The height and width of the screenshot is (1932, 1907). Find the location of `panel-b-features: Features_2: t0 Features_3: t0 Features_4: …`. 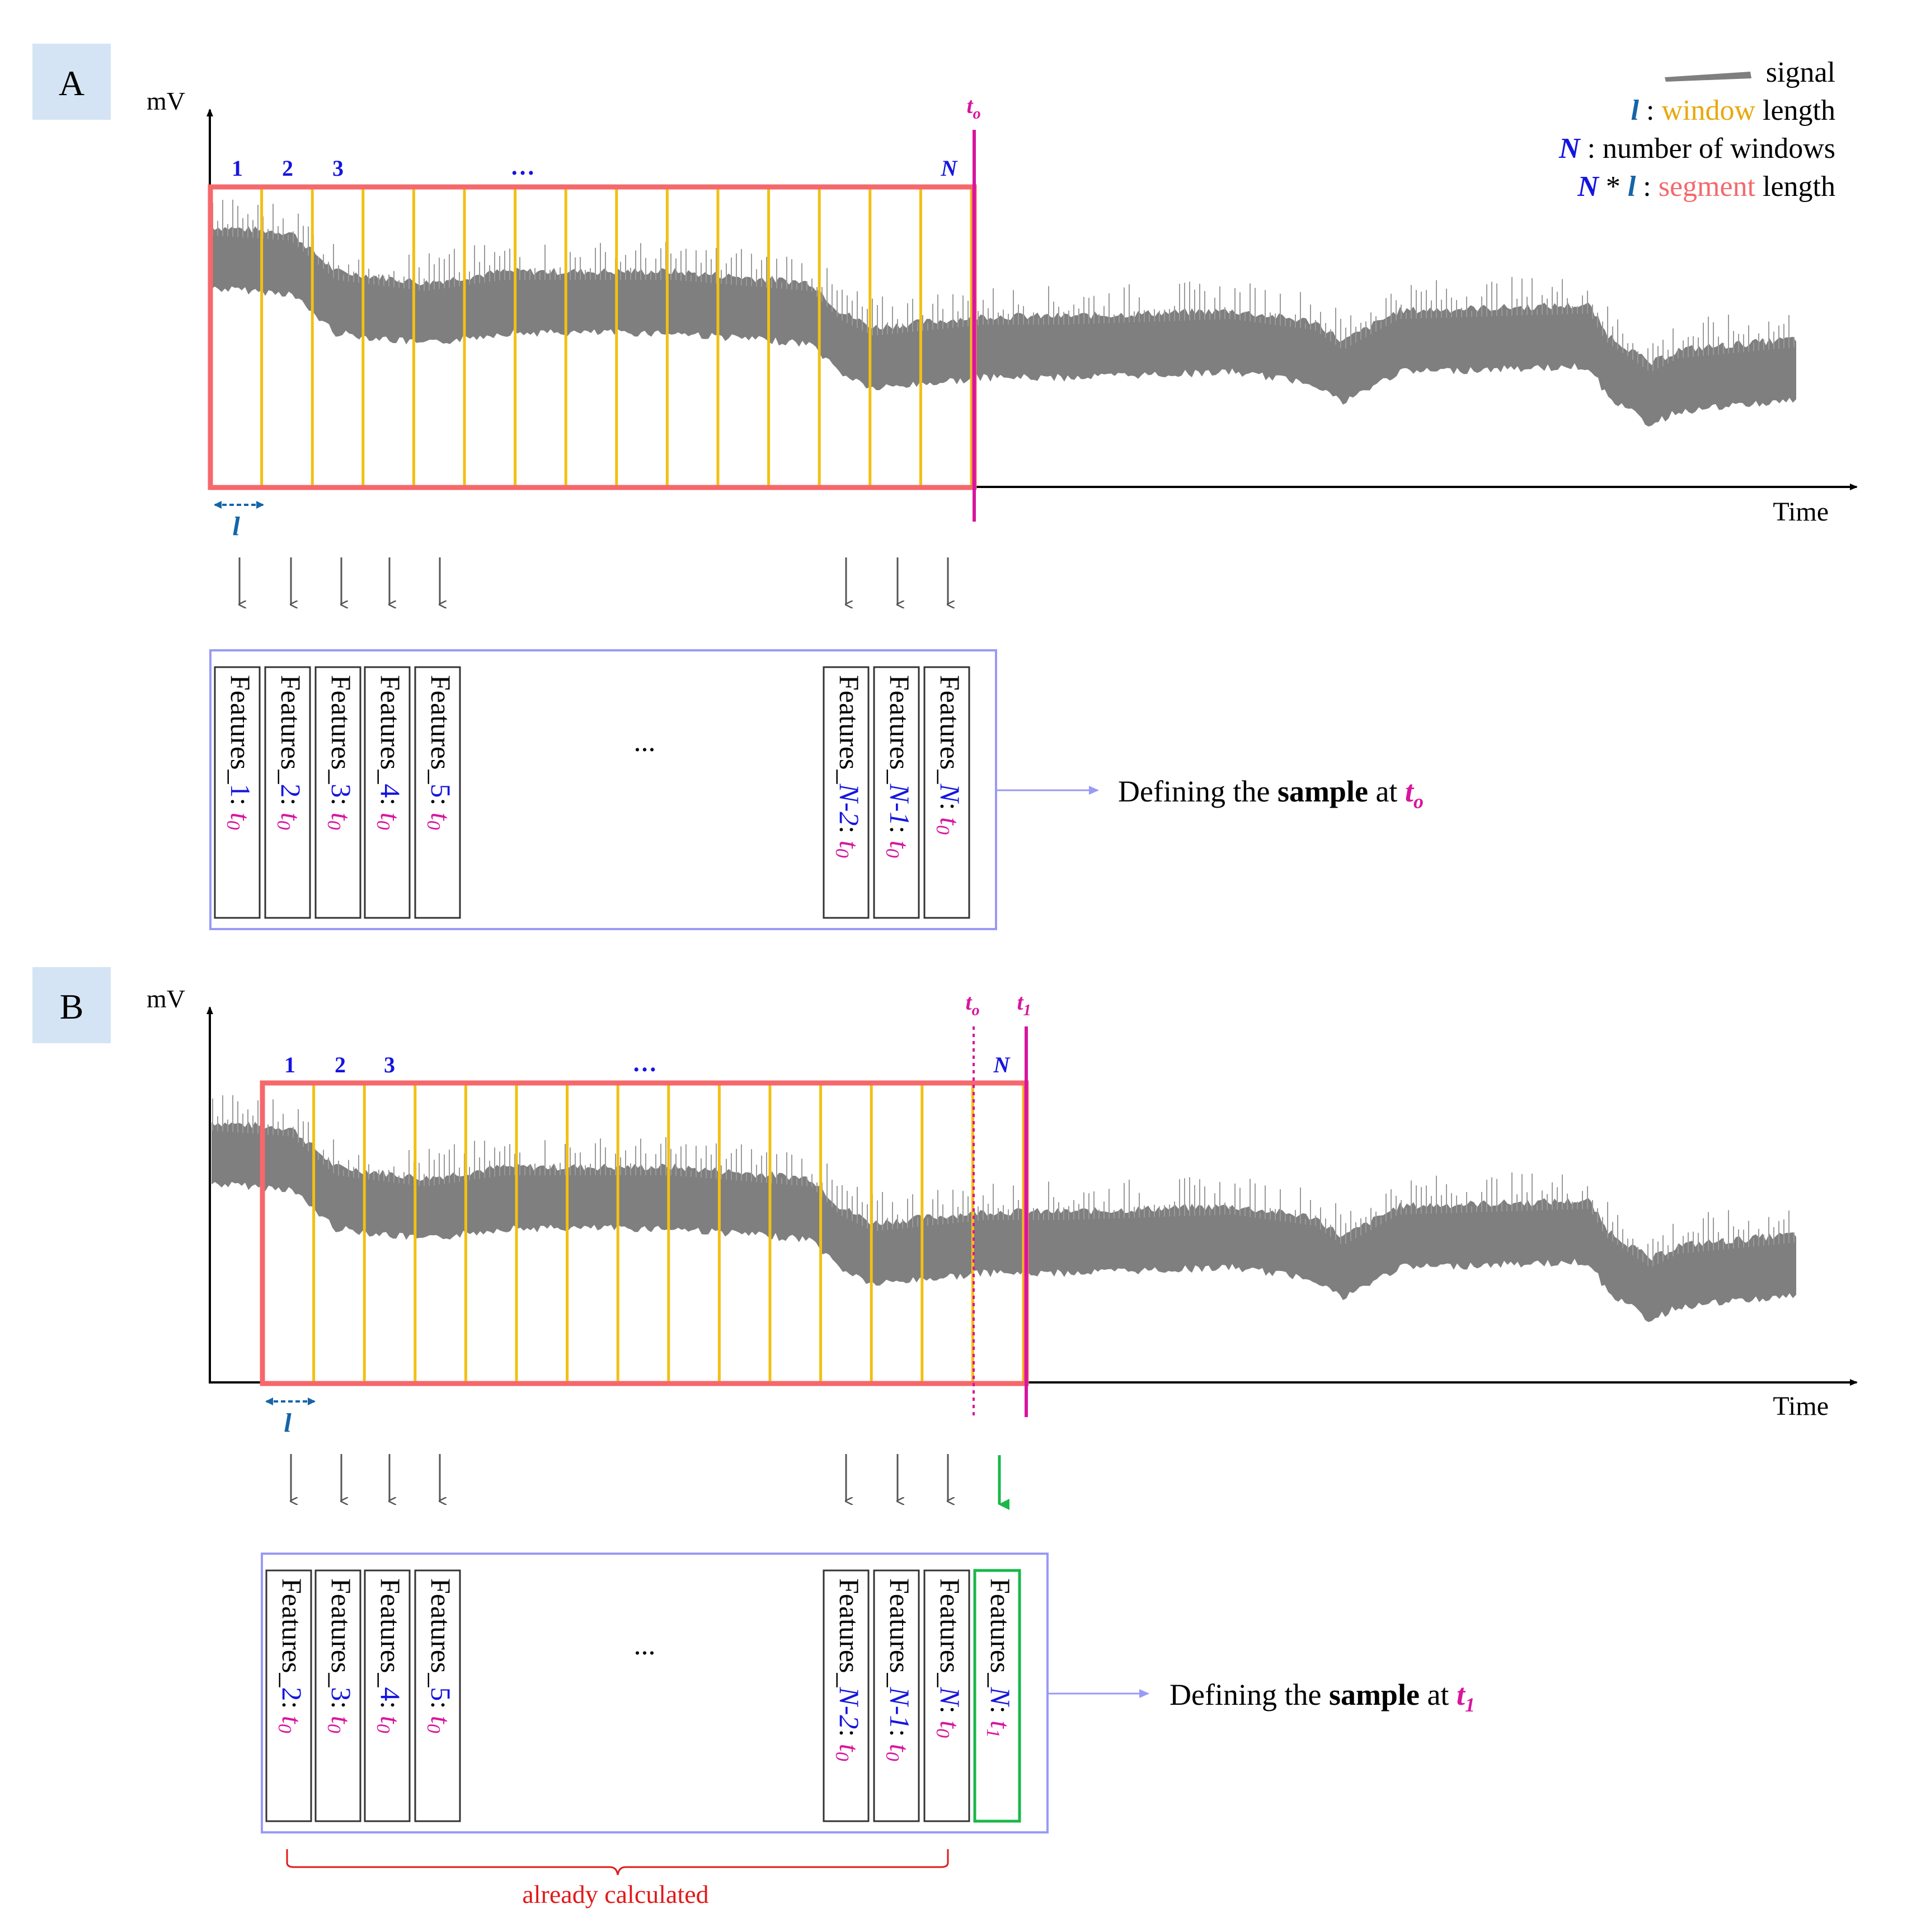

panel-b-features: Features_2: t0 Features_3: t0 Features_4: … is located at coordinates (643, 1696).